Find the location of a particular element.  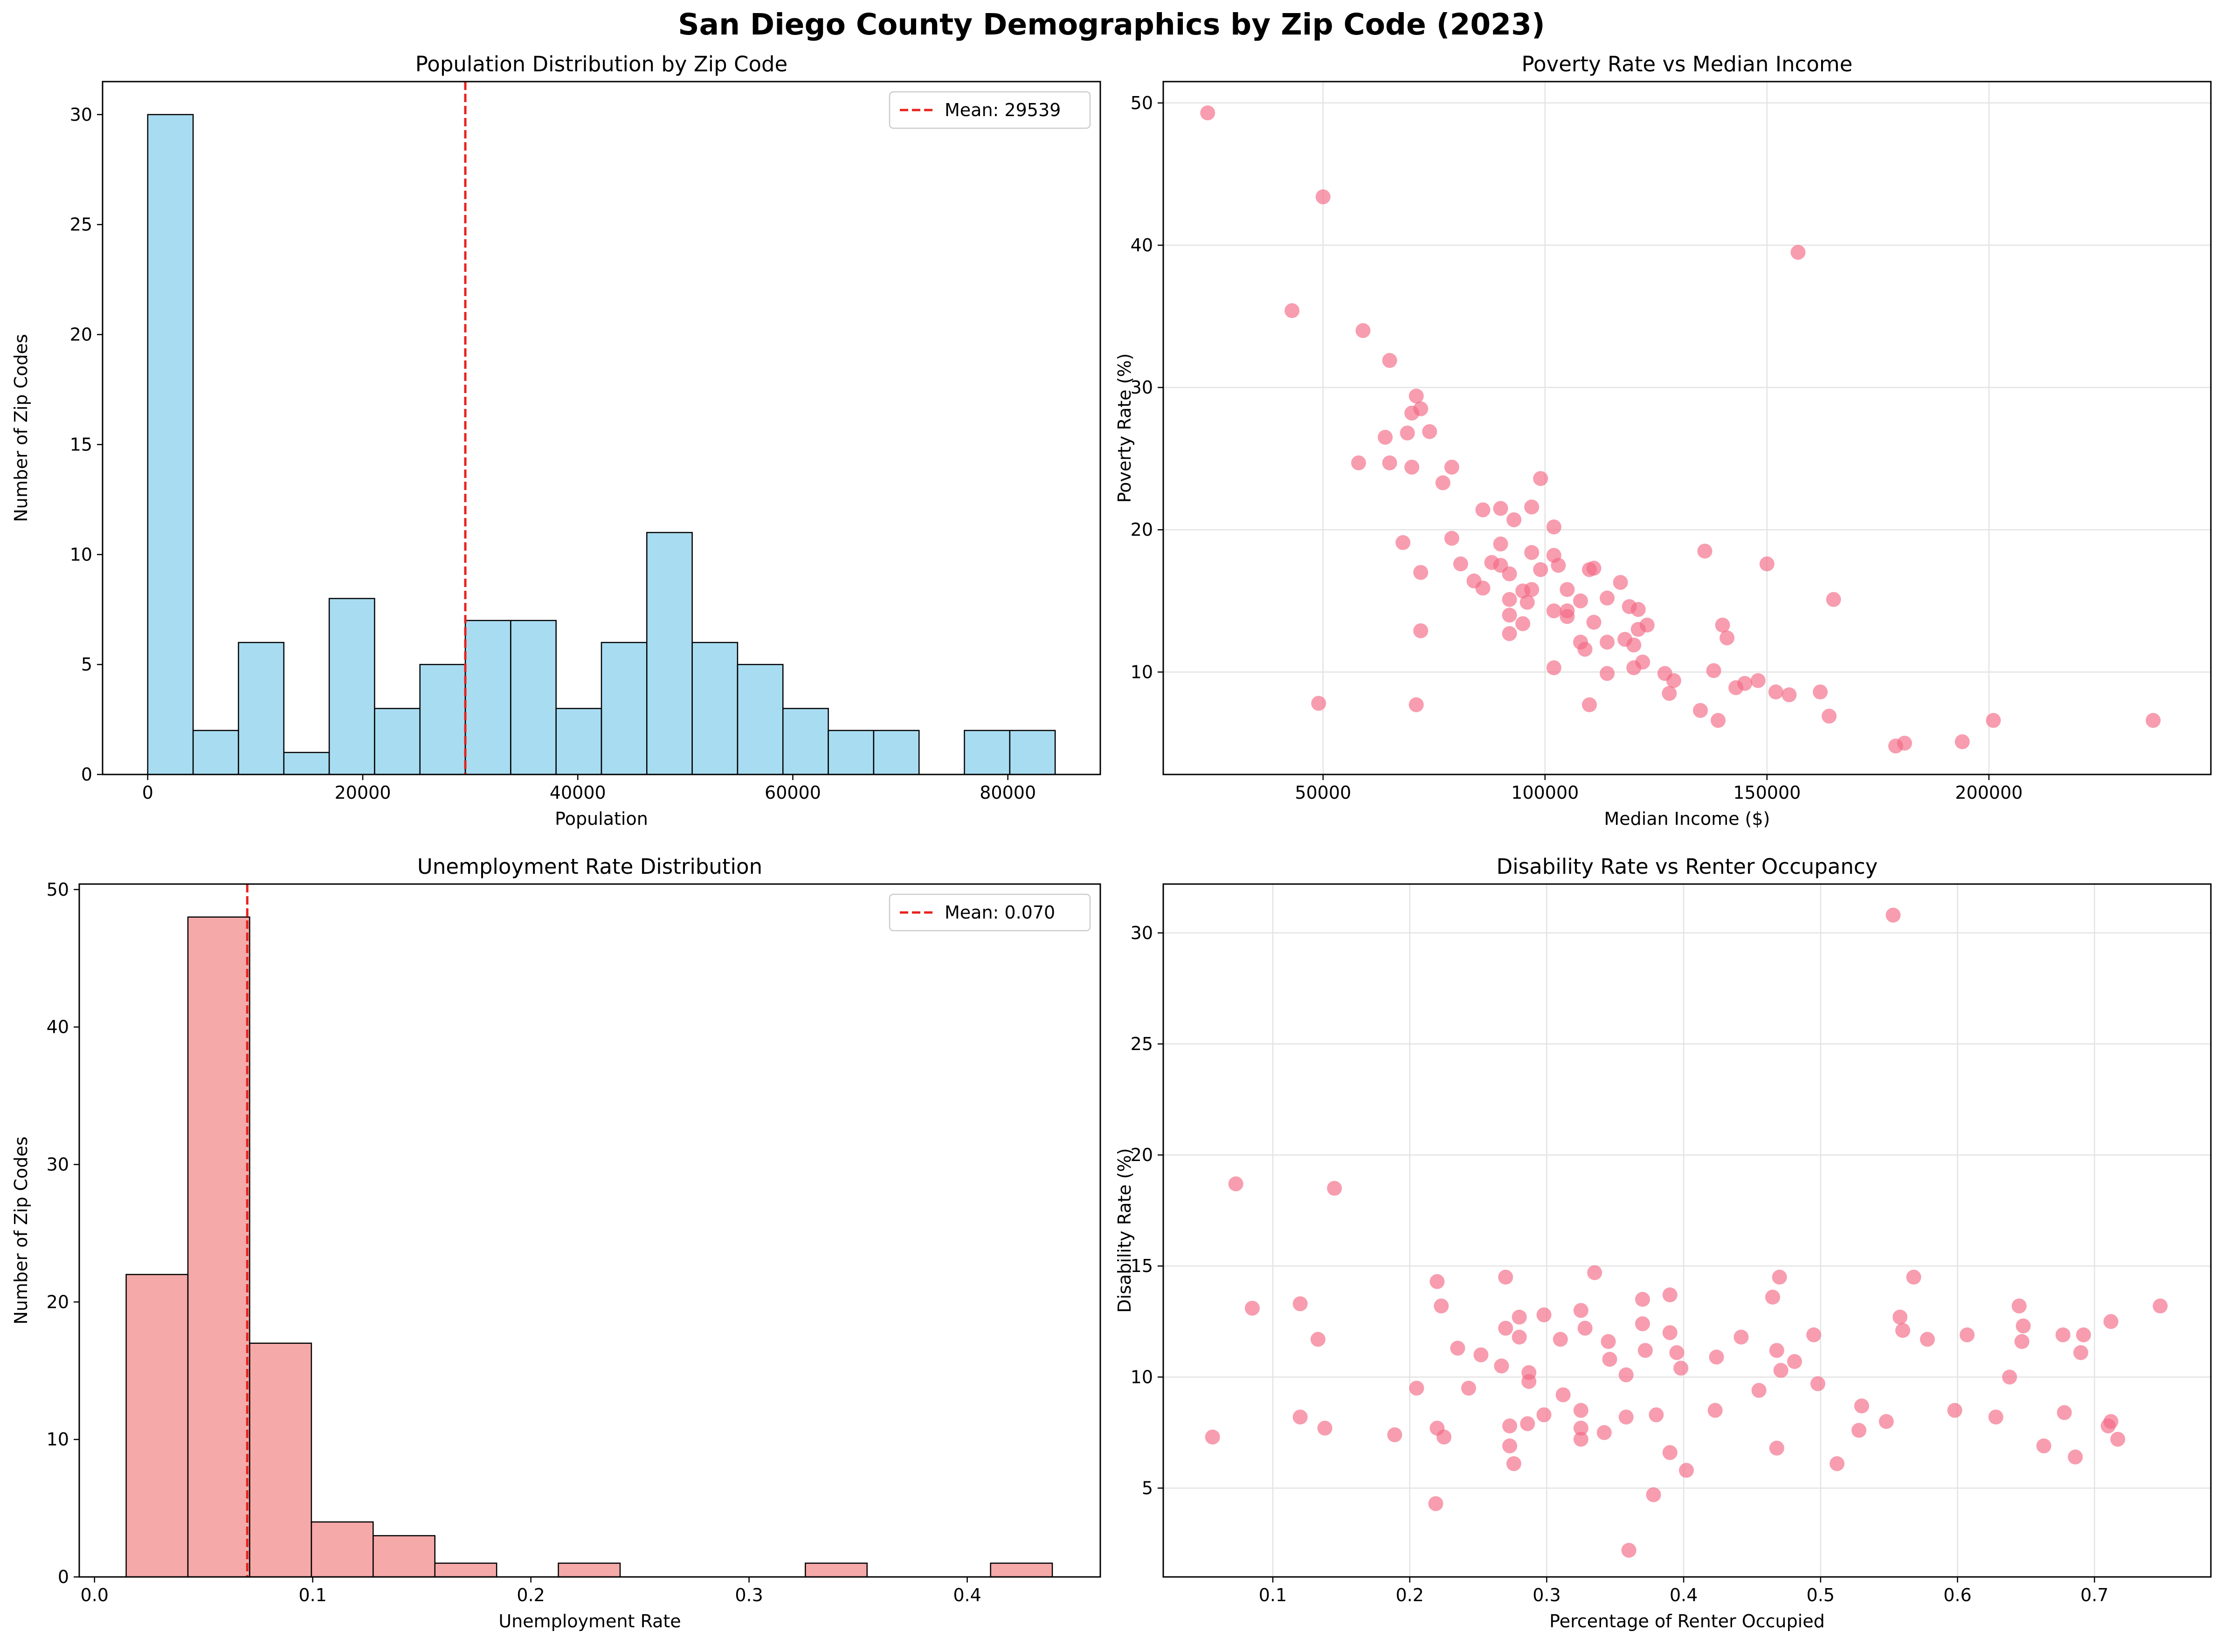

x-tick-label: 0.0 is located at coordinates (95, 1595).